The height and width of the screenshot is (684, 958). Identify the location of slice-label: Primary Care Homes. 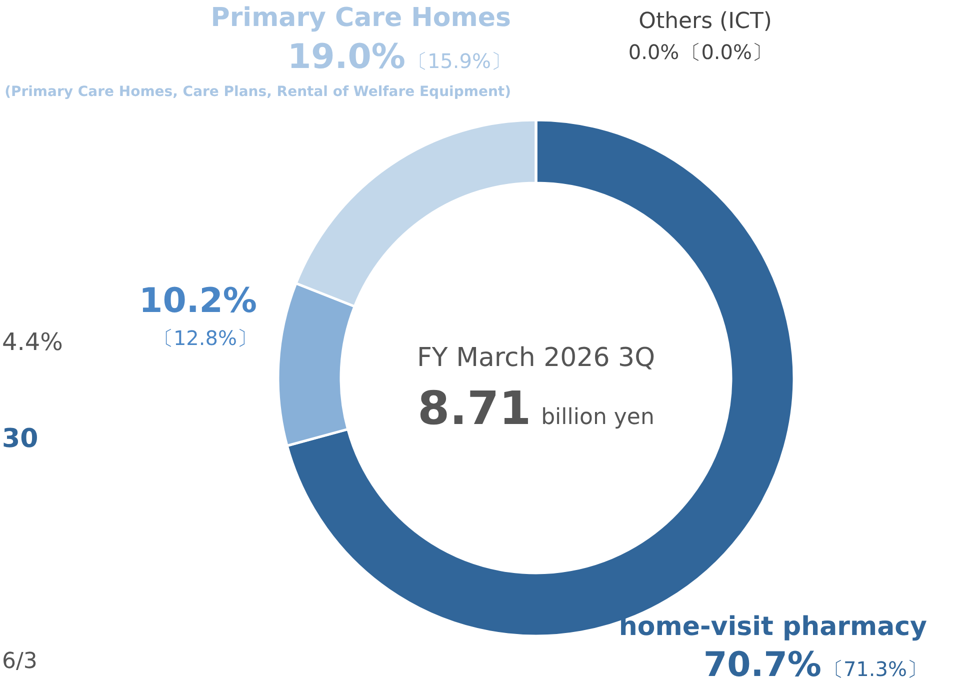
(360, 18).